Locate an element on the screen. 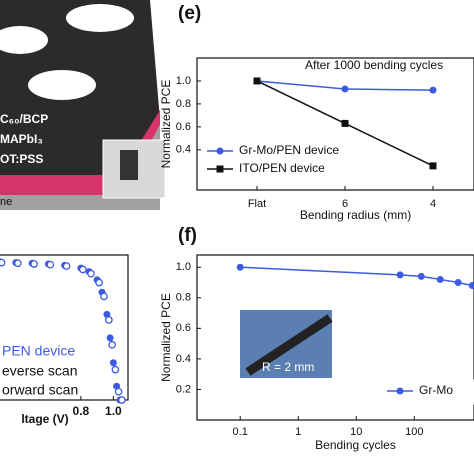  legend-box is located at coordinates (287, 160).